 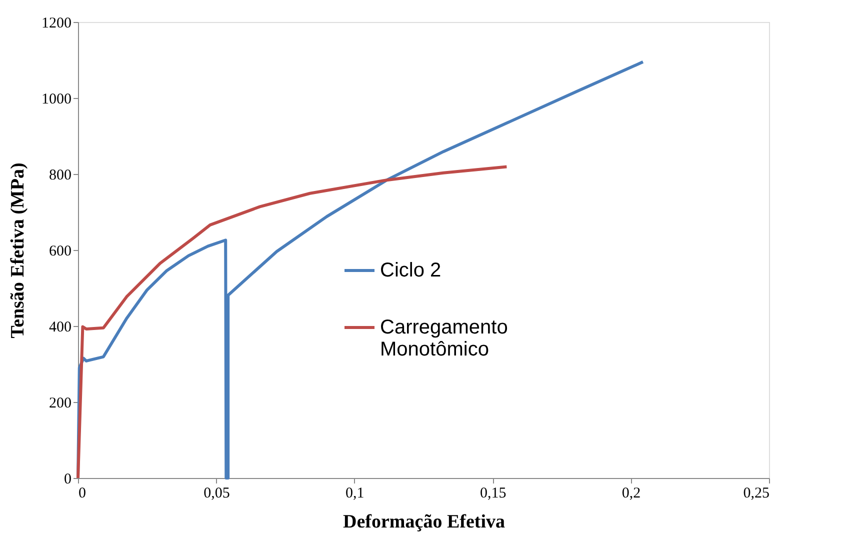 I want to click on x-tick-label: 0,2, so click(x=631, y=494).